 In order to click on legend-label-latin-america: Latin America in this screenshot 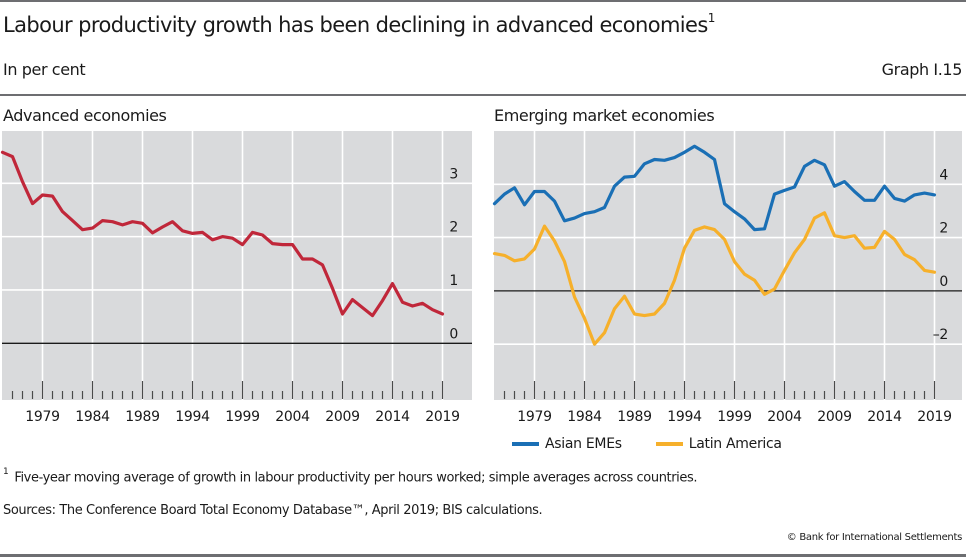, I will do `click(735, 444)`.